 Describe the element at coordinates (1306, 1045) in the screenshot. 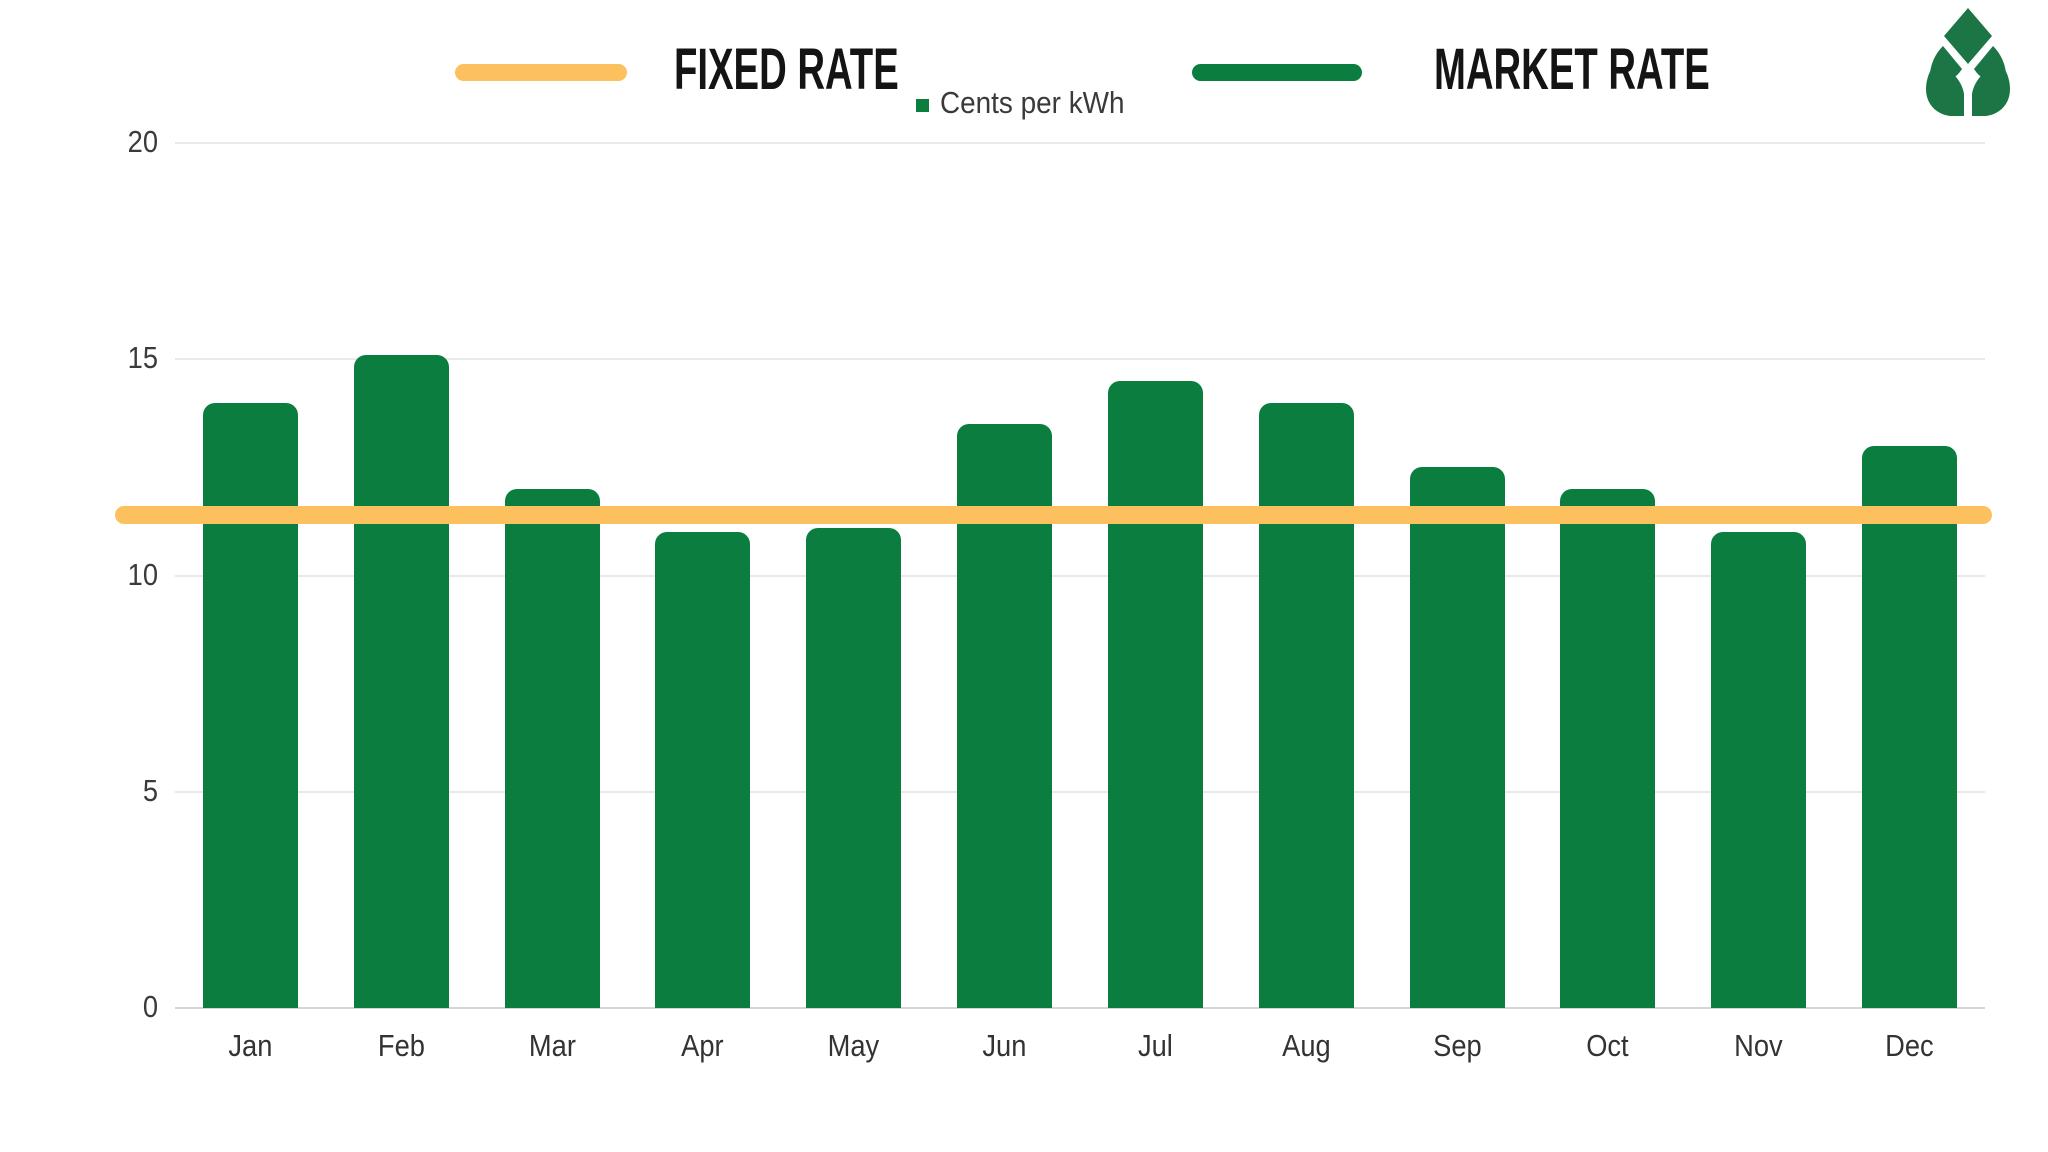

I see `x-tick-label-aug: Aug` at that location.